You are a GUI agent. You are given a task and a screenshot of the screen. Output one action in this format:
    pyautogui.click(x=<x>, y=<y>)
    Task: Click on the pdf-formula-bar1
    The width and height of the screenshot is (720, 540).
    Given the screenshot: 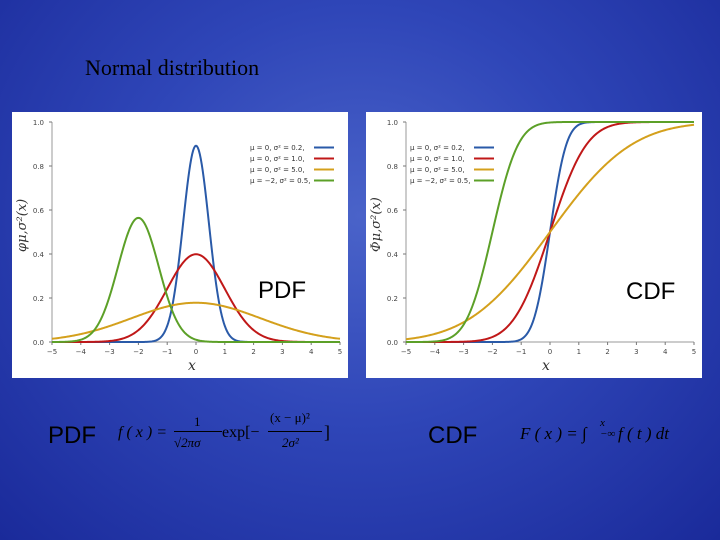 What is the action you would take?
    pyautogui.click(x=198, y=431)
    